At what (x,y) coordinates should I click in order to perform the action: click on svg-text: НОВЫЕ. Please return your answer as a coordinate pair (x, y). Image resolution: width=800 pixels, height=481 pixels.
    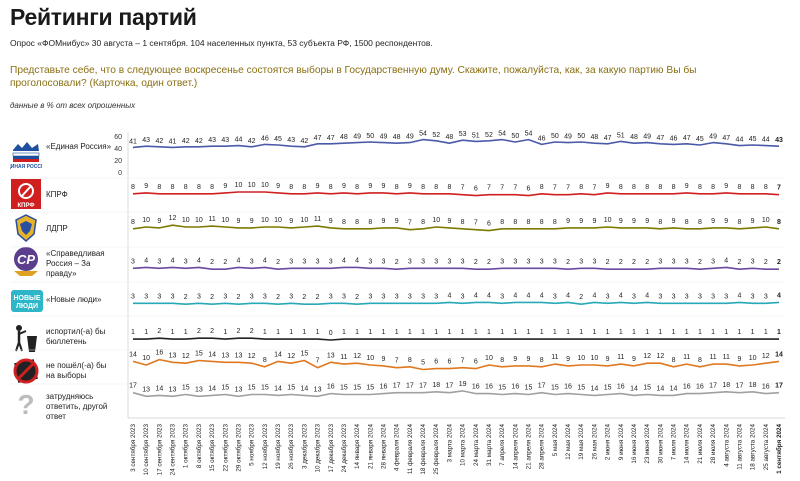
    Looking at the image, I should click on (26, 298).